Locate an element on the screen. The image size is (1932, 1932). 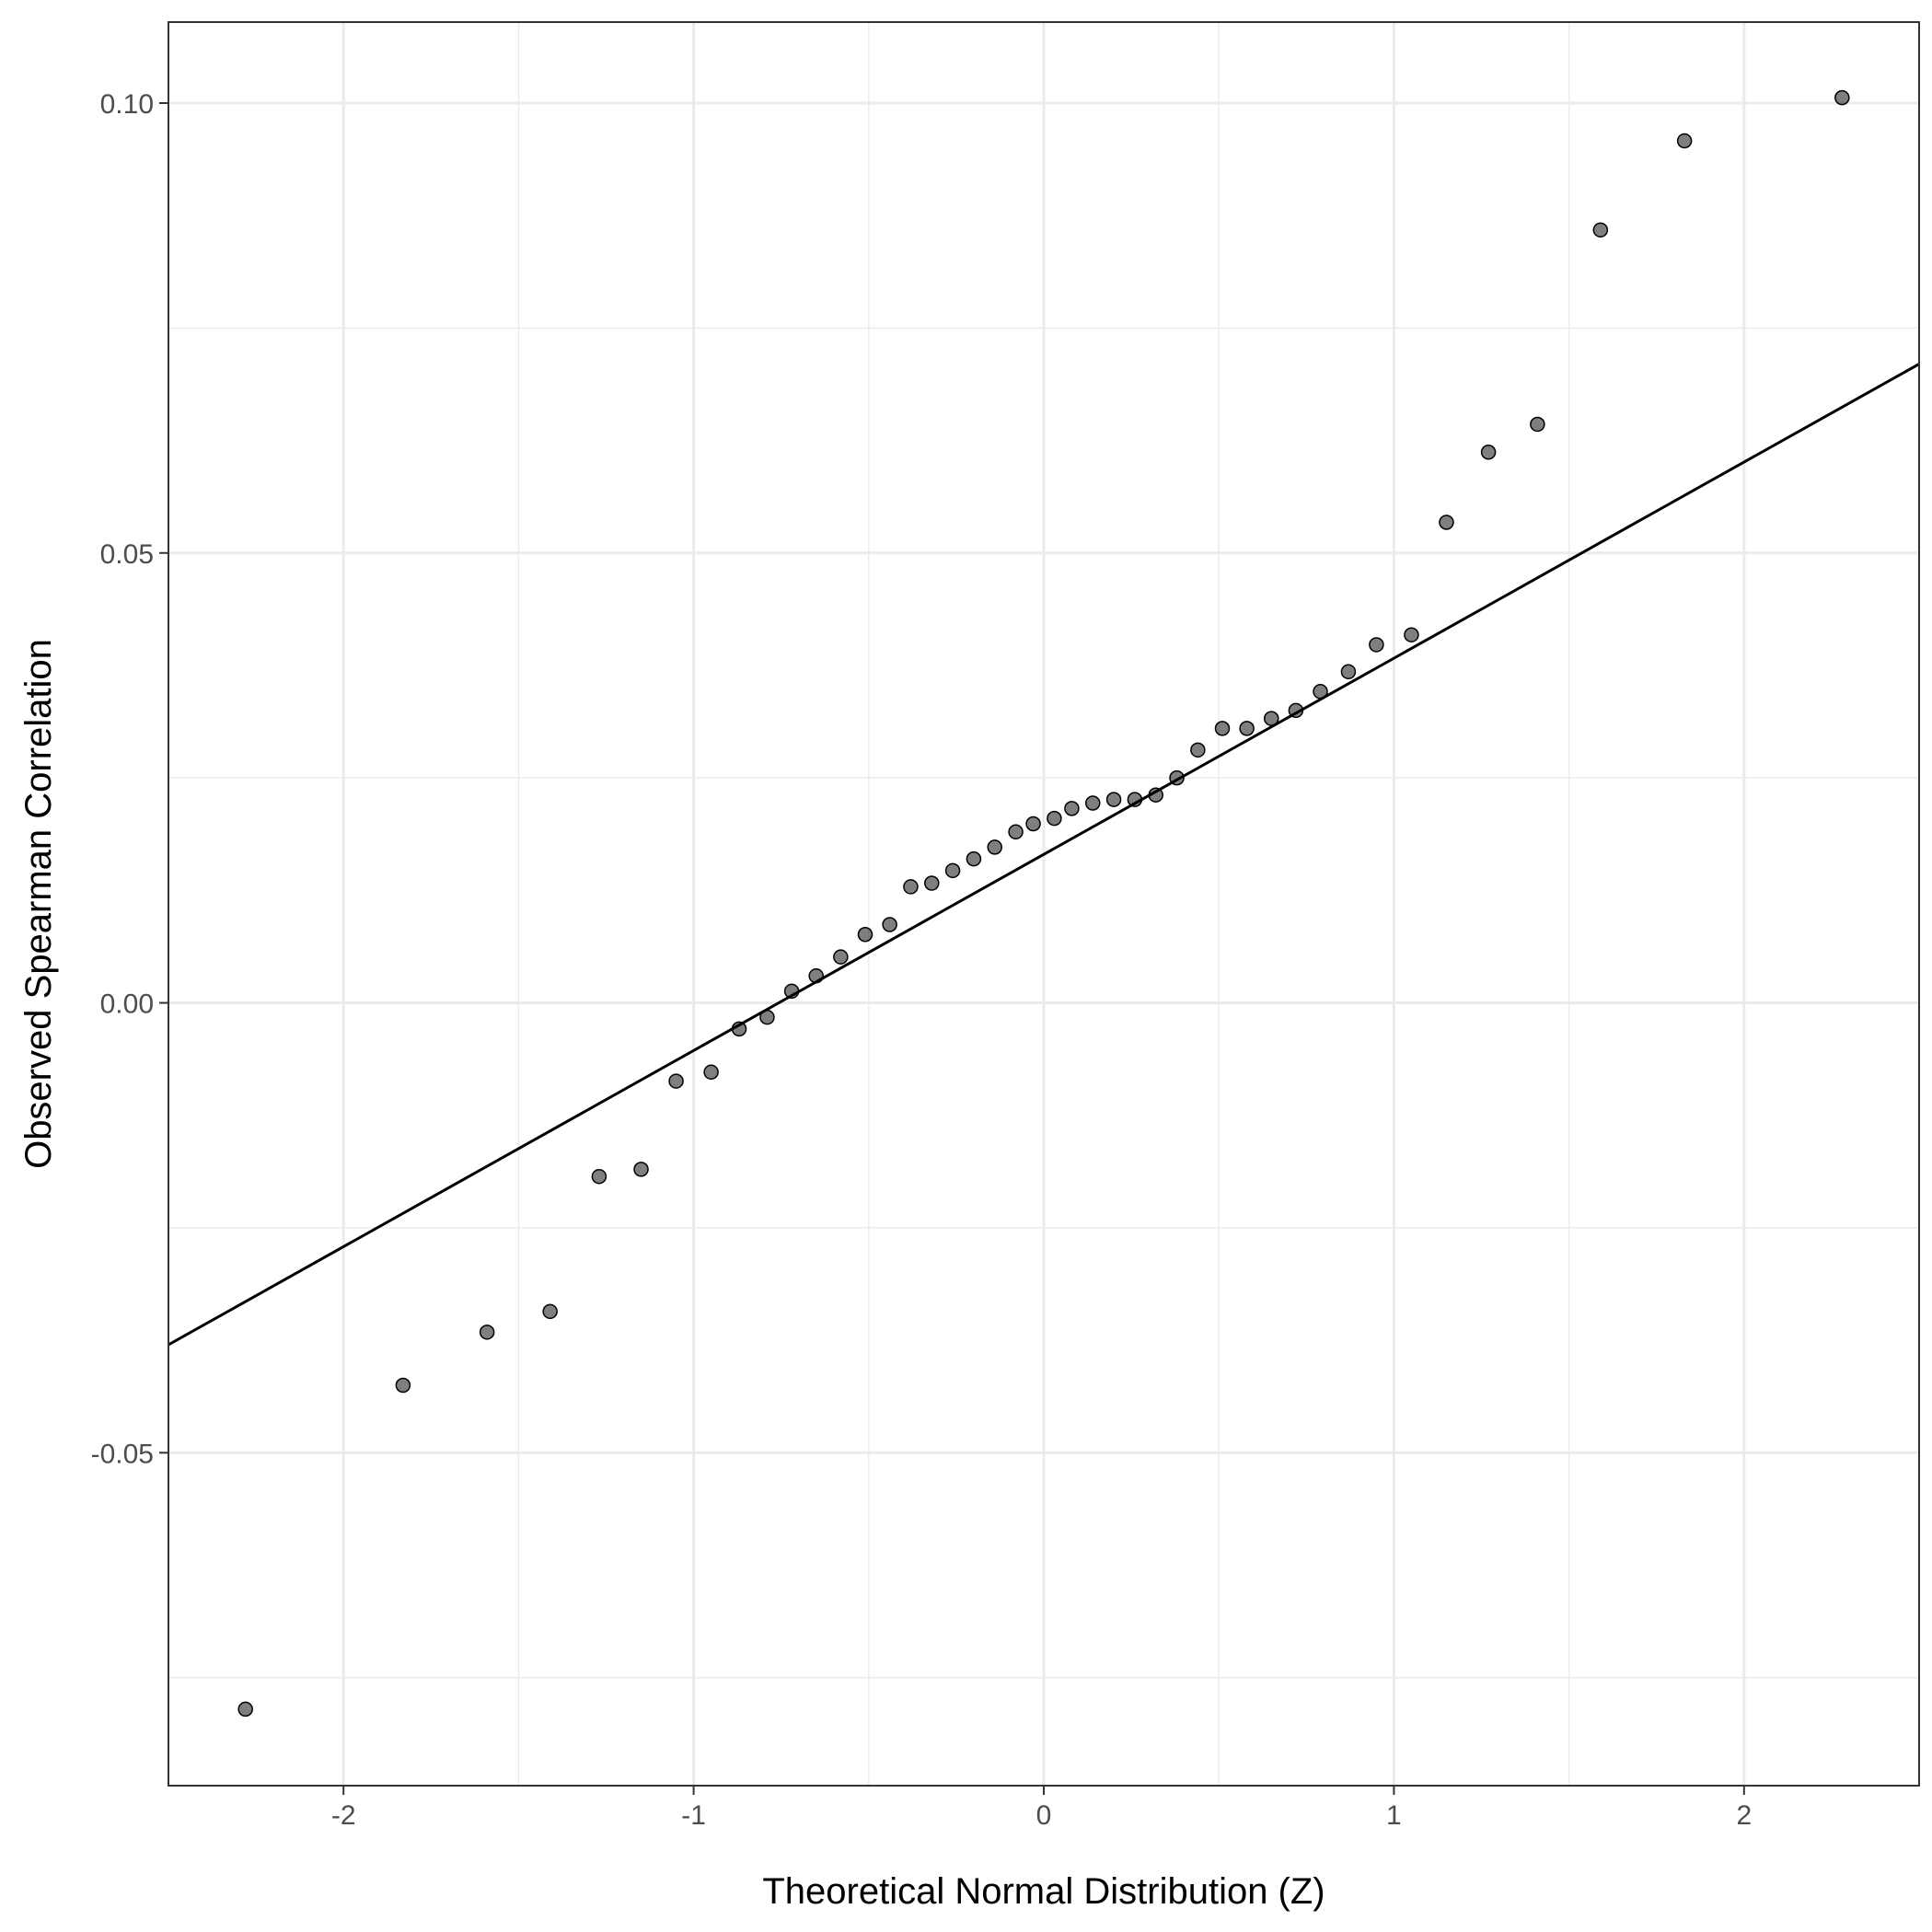
x-tick-label: 0 is located at coordinates (1044, 1816).